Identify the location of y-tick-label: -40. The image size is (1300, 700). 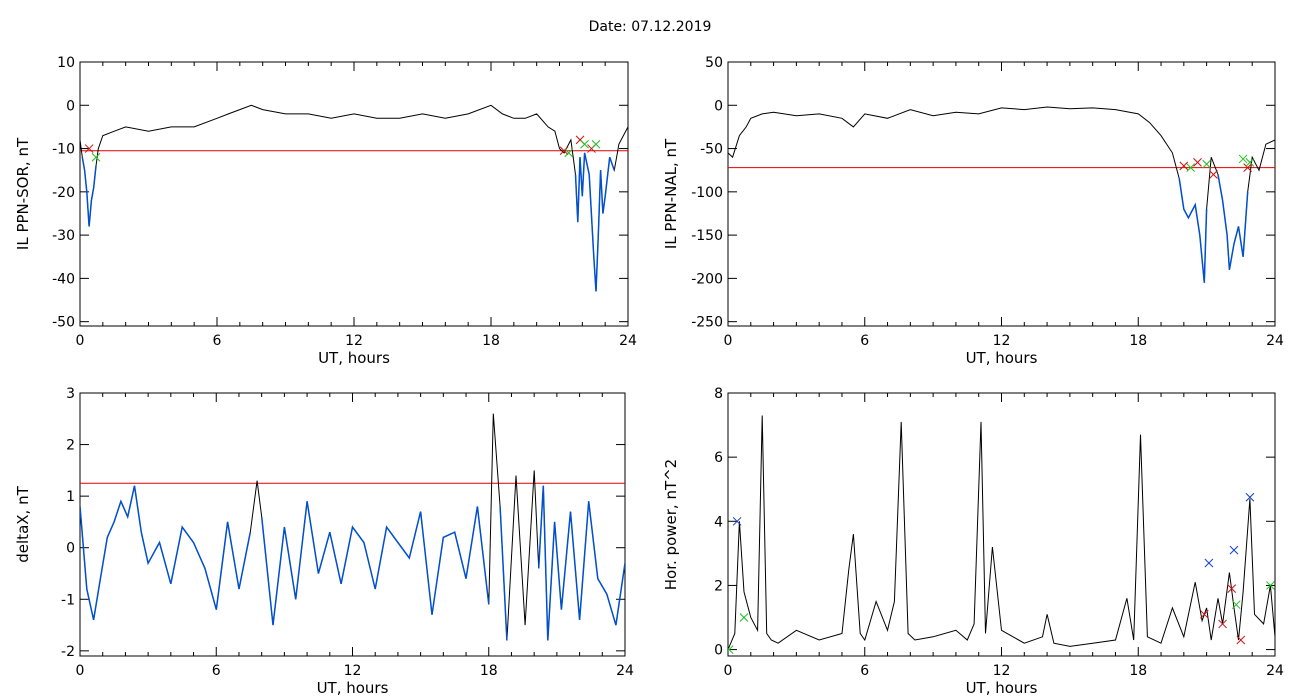
(63, 279).